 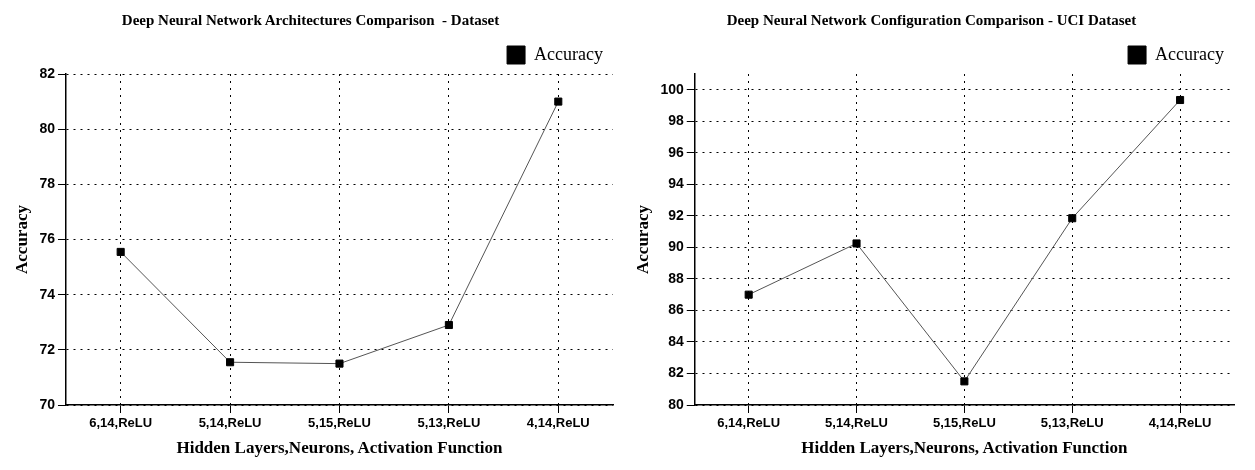 I want to click on chart-title: Deep Neural Network Configuration Comparison - UCI Dataset, so click(x=931, y=19).